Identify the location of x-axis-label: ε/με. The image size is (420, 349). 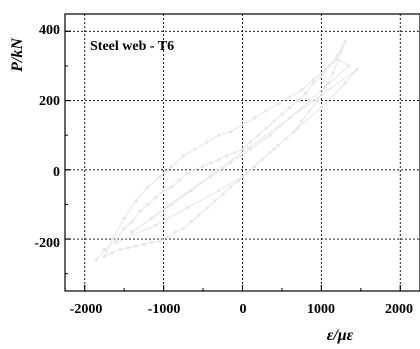
(340, 335).